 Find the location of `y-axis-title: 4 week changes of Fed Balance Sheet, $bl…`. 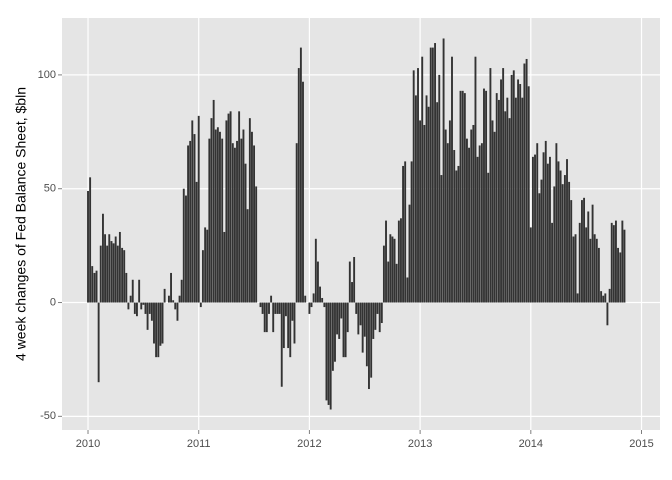

y-axis-title: 4 week changes of Fed Balance Sheet, $bl… is located at coordinates (21, 224).